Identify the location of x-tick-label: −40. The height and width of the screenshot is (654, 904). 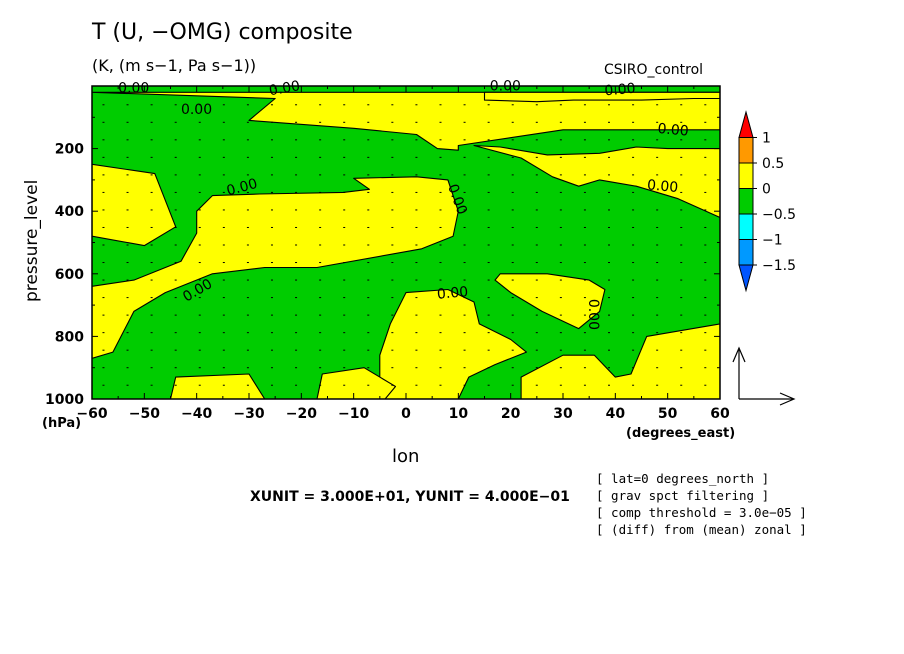
(196, 414).